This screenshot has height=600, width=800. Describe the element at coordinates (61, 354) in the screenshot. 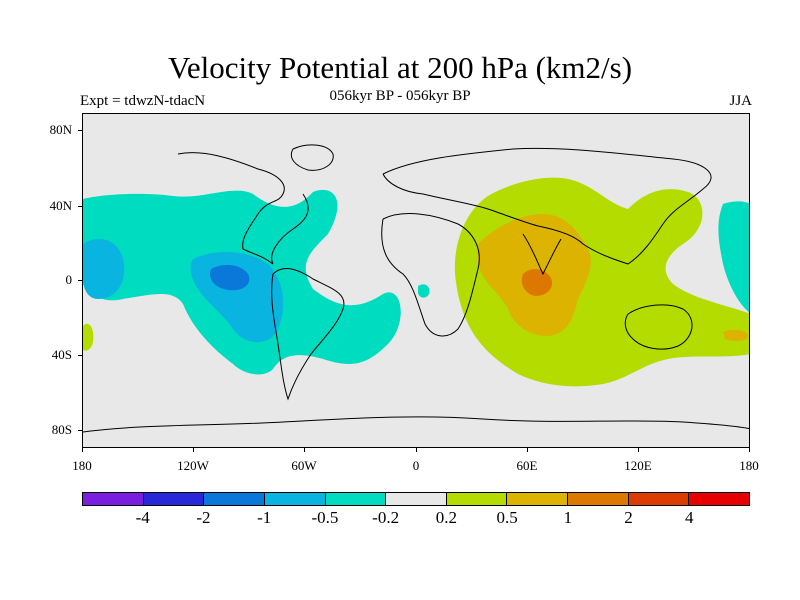

I see `lat-tick-label: 40S` at that location.